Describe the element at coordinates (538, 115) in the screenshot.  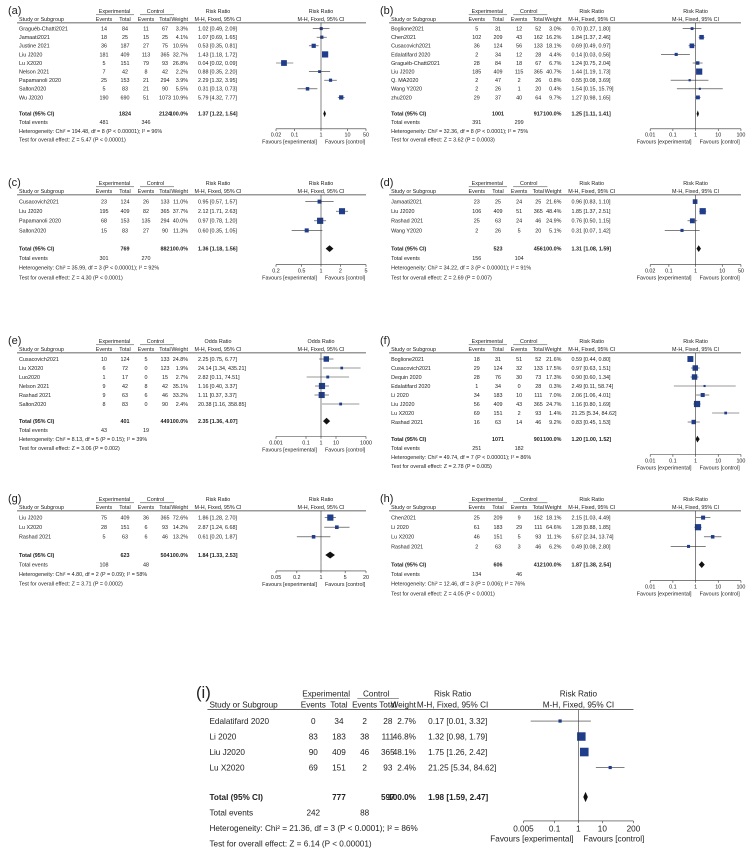
I see `total-ctrl: 917` at that location.